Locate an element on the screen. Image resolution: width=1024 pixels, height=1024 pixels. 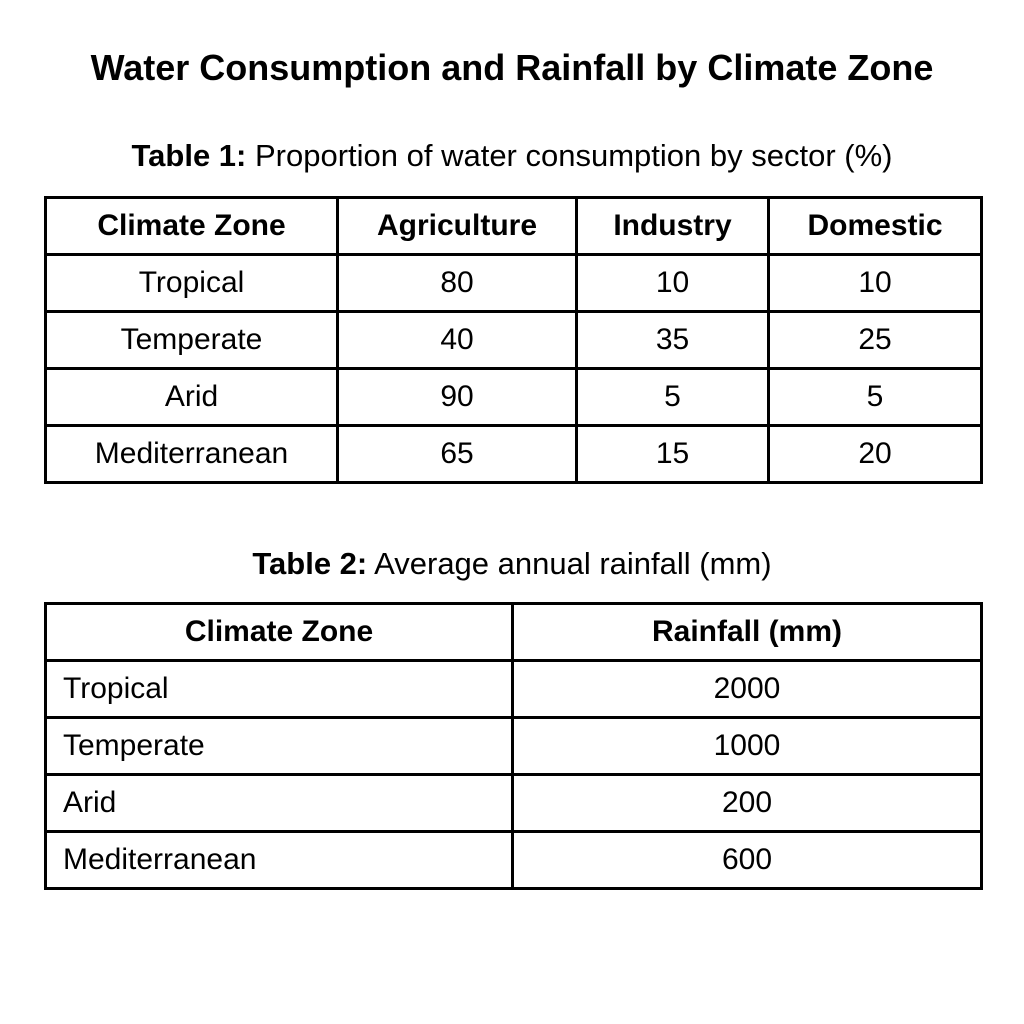
table-row: Tropical 2000 is located at coordinates (513, 689).